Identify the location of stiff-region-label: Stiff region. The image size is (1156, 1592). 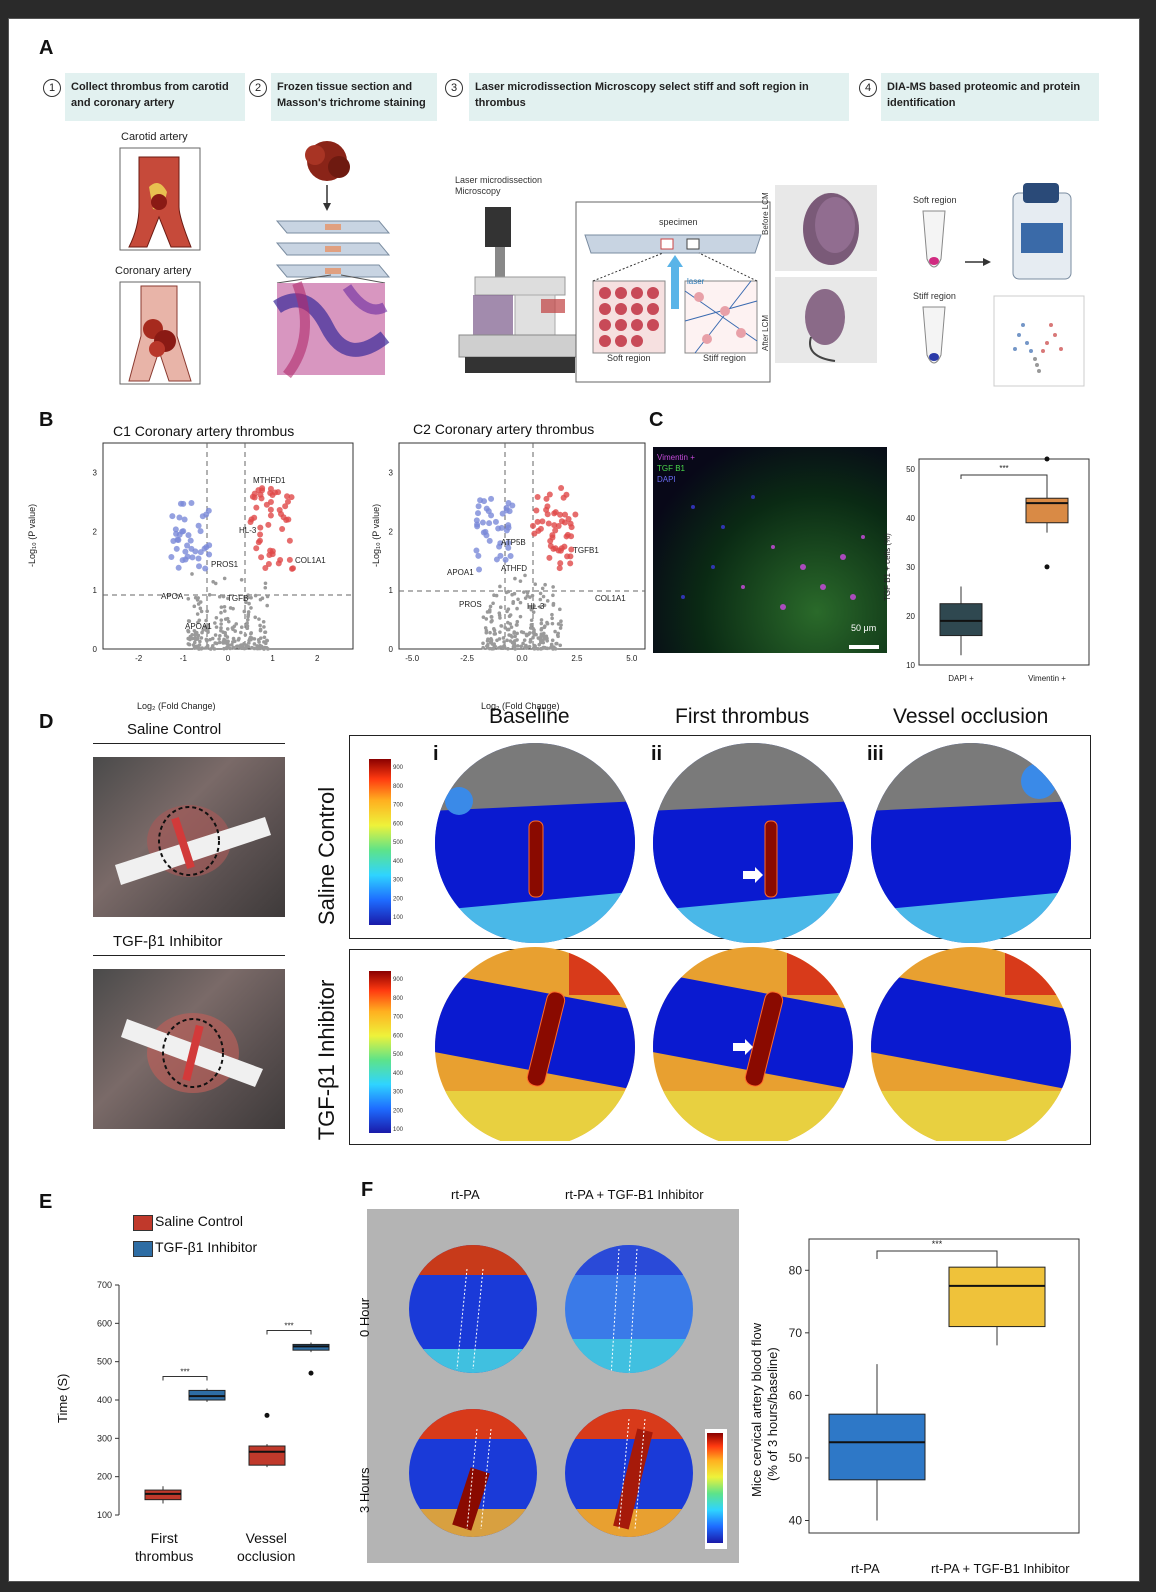
(724, 358).